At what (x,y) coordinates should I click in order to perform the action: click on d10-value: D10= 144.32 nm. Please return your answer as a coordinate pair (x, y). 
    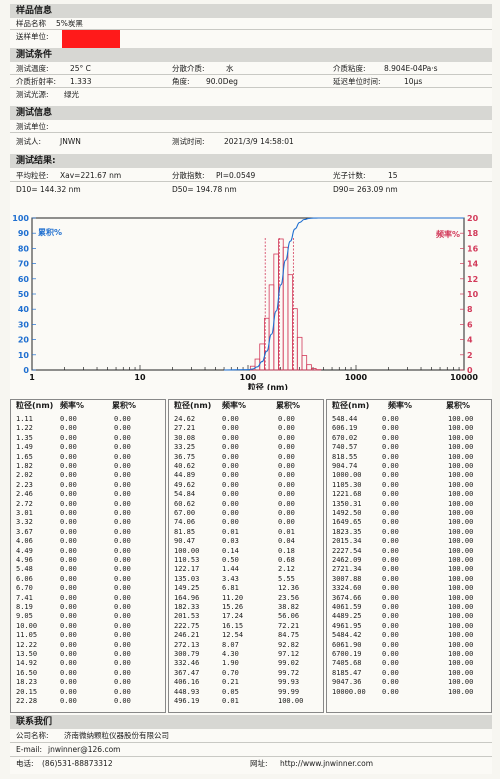
    Looking at the image, I should click on (48, 189).